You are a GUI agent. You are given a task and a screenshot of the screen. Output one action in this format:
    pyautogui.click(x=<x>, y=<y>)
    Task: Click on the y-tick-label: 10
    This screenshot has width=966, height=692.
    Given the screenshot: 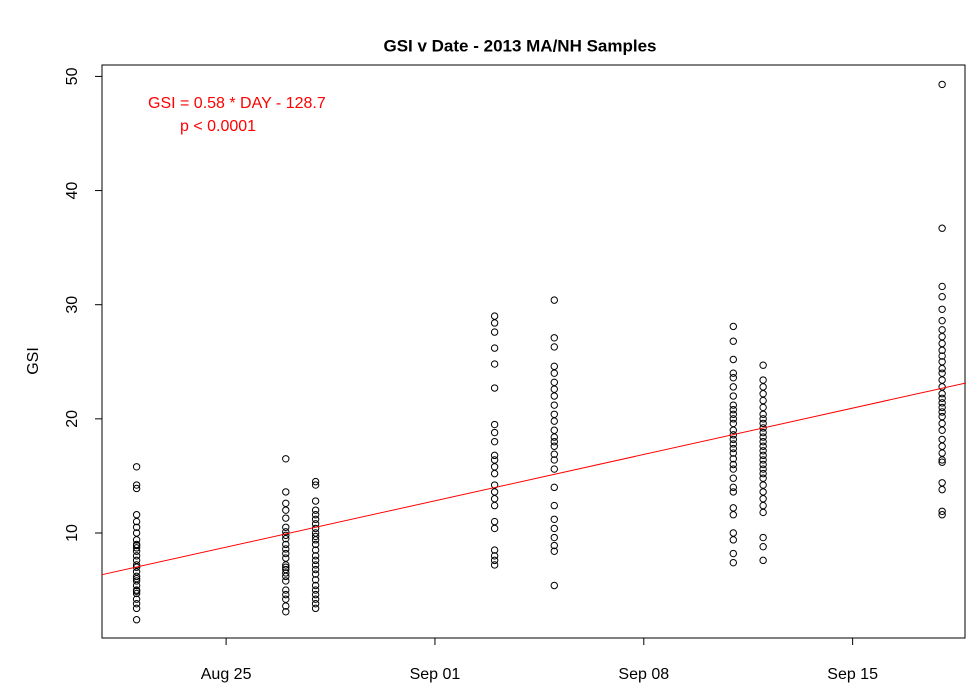 What is the action you would take?
    pyautogui.click(x=72, y=533)
    